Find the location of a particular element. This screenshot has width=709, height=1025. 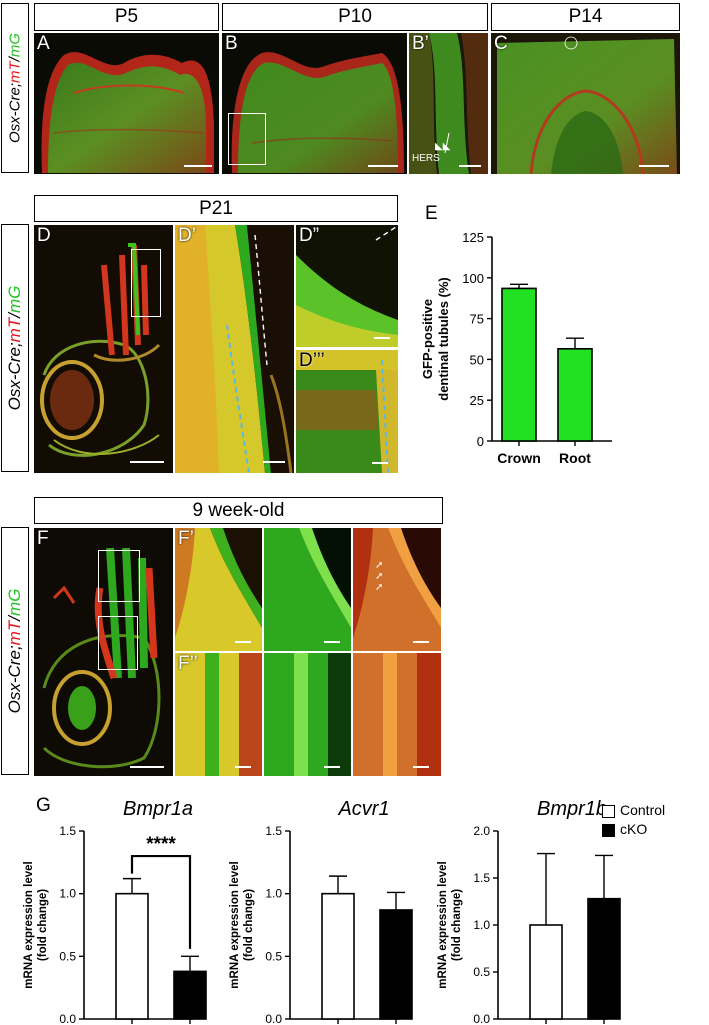

row2-side-label-box: Osx-Cre;mT/mG is located at coordinates (15, 348).